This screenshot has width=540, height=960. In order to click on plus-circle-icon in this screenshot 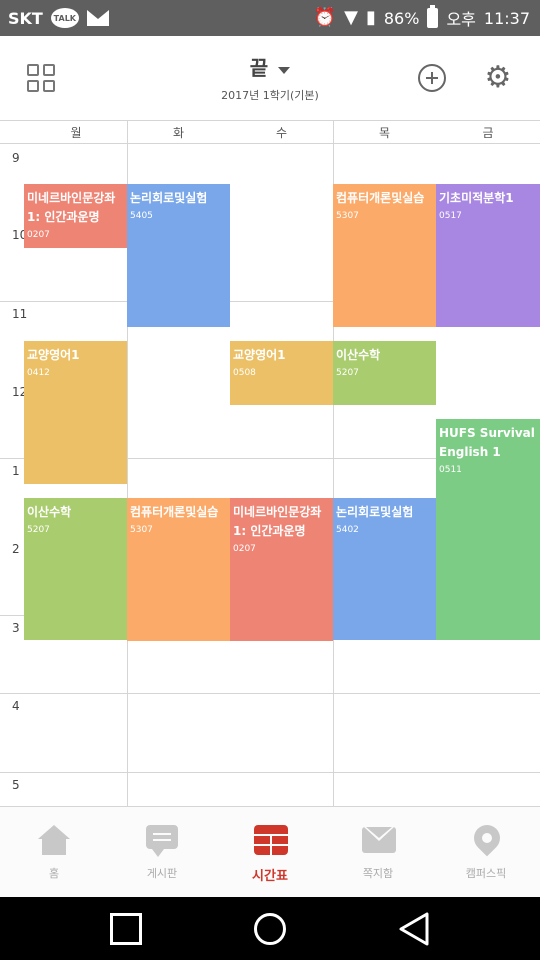, I will do `click(432, 78)`.